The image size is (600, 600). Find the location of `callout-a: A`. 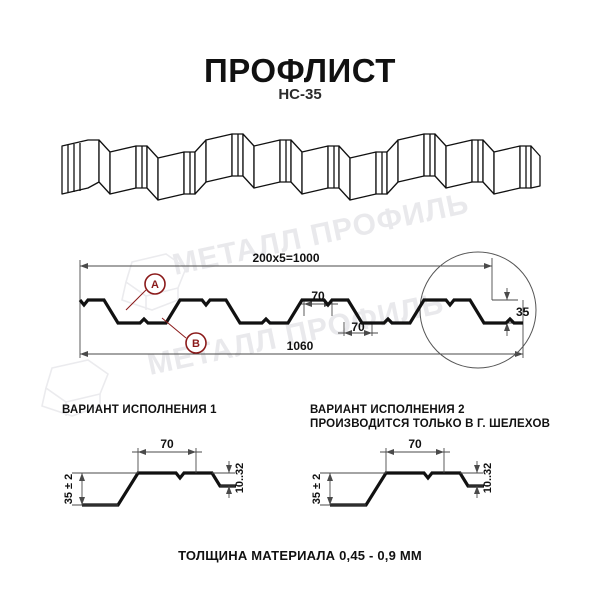

callout-a: A is located at coordinates (145, 292).